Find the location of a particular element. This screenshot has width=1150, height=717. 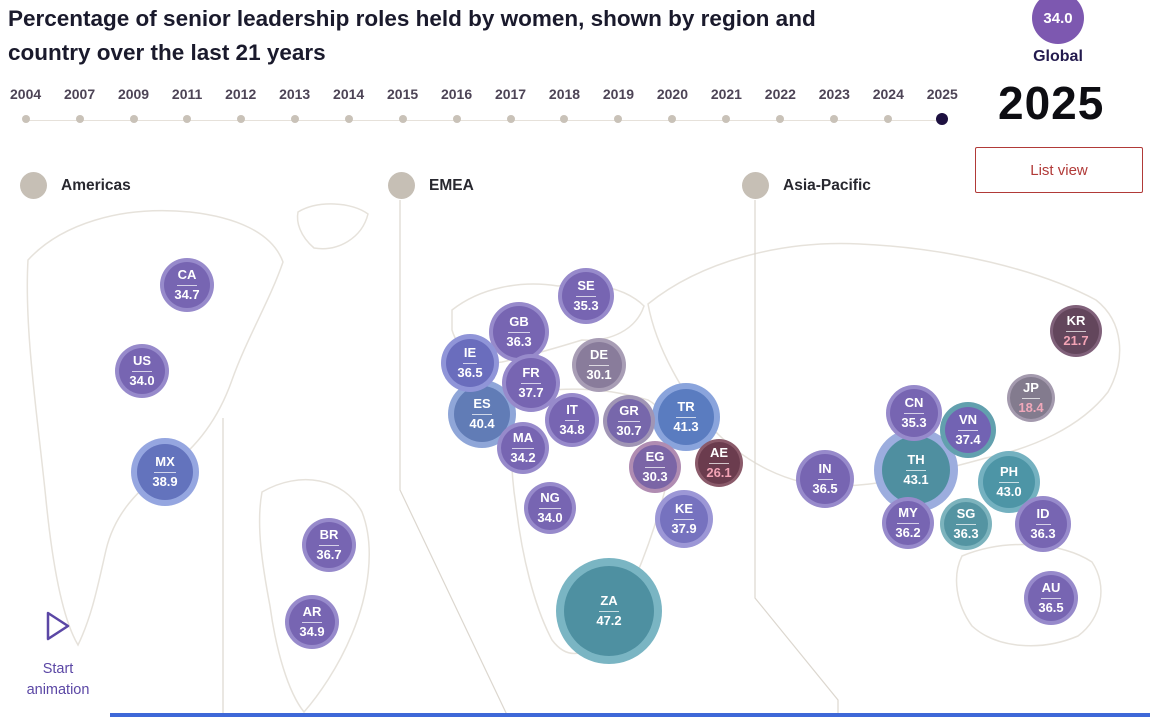

bubble-US: US 34.0 is located at coordinates (142, 371).